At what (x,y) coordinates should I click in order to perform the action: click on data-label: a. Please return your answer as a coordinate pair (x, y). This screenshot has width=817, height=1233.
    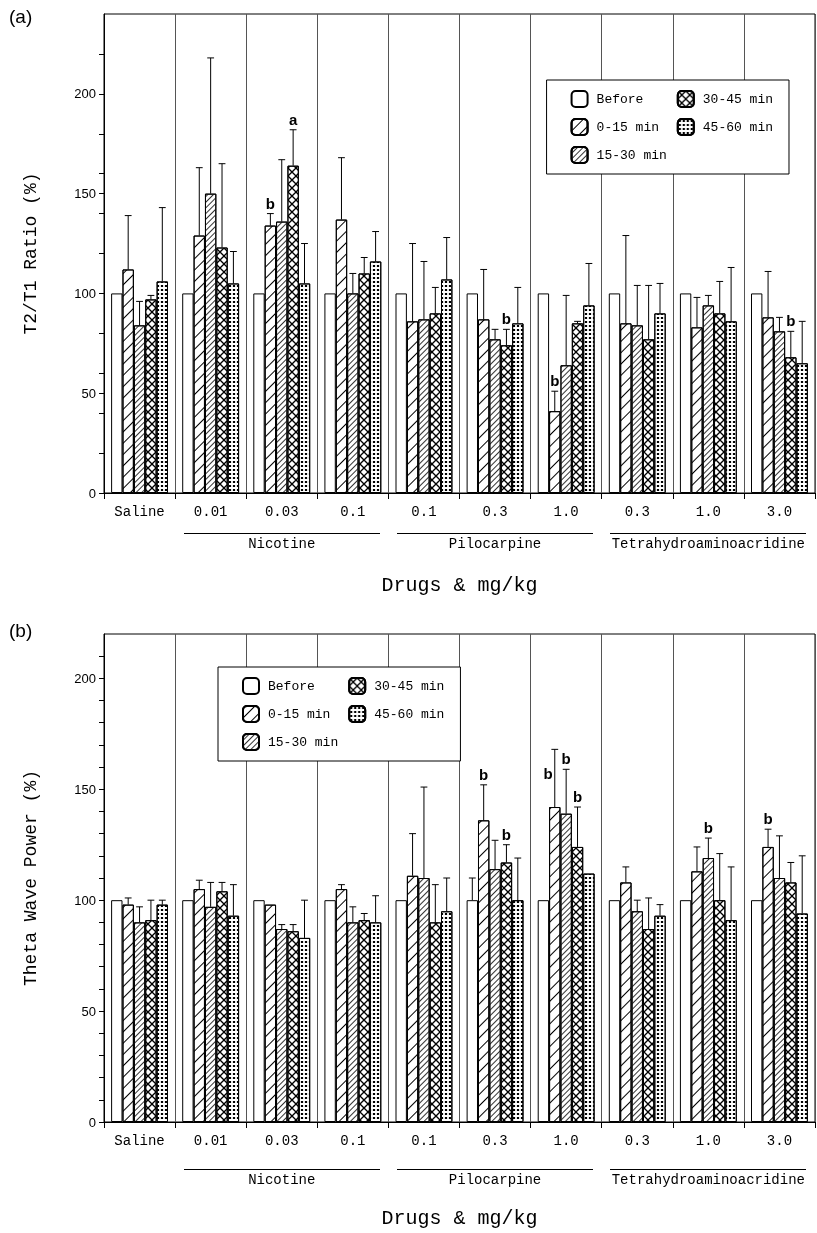
    Looking at the image, I should click on (293, 119).